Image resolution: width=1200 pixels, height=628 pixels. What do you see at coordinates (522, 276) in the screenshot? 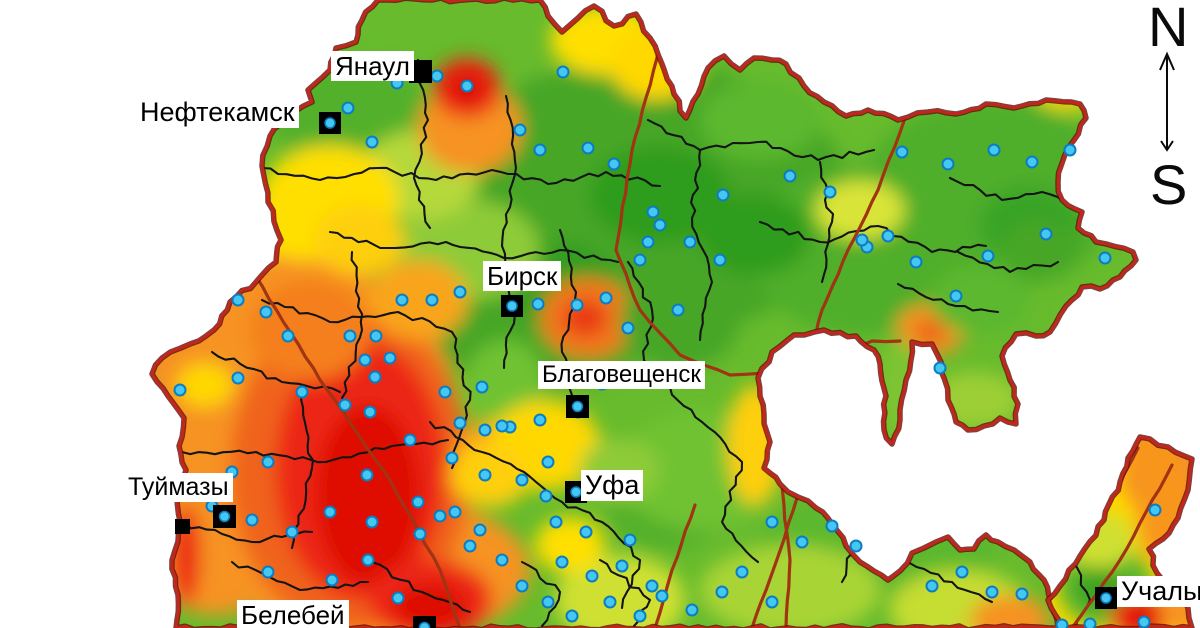
I see `city-label-birsk: Бирск` at bounding box center [522, 276].